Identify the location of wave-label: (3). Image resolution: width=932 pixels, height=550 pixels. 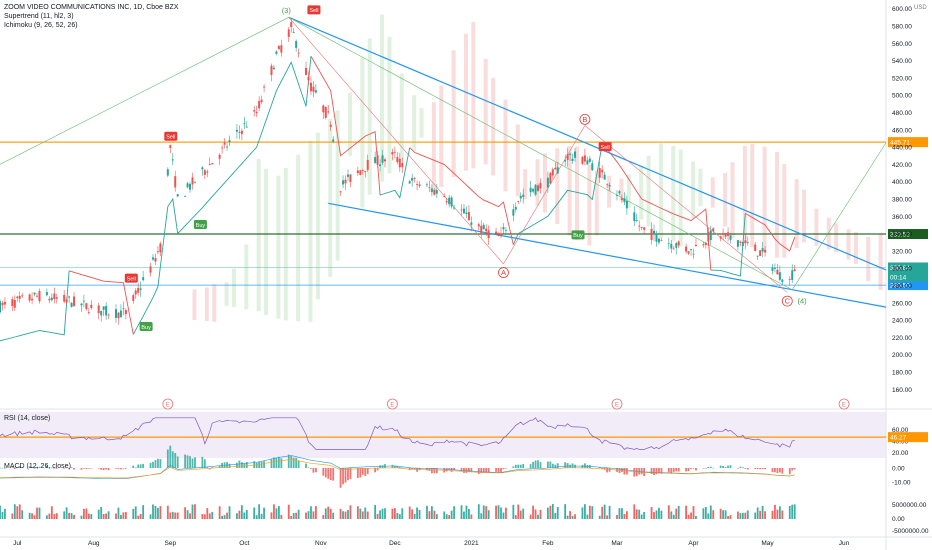
(287, 10).